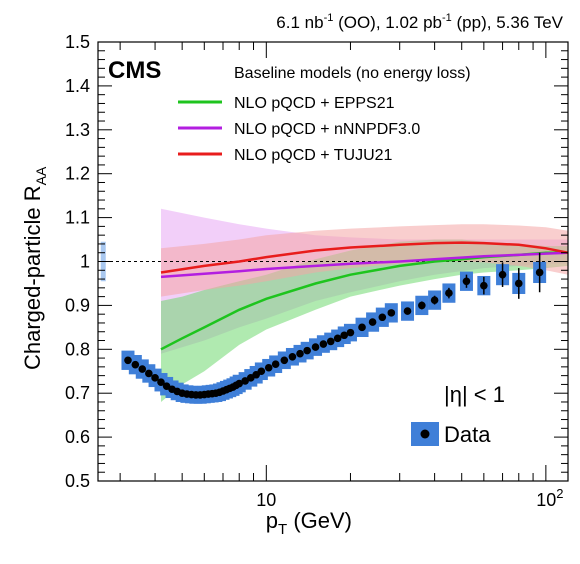  I want to click on y-axis-title: Charged-particle RAA, so click(34, 268).